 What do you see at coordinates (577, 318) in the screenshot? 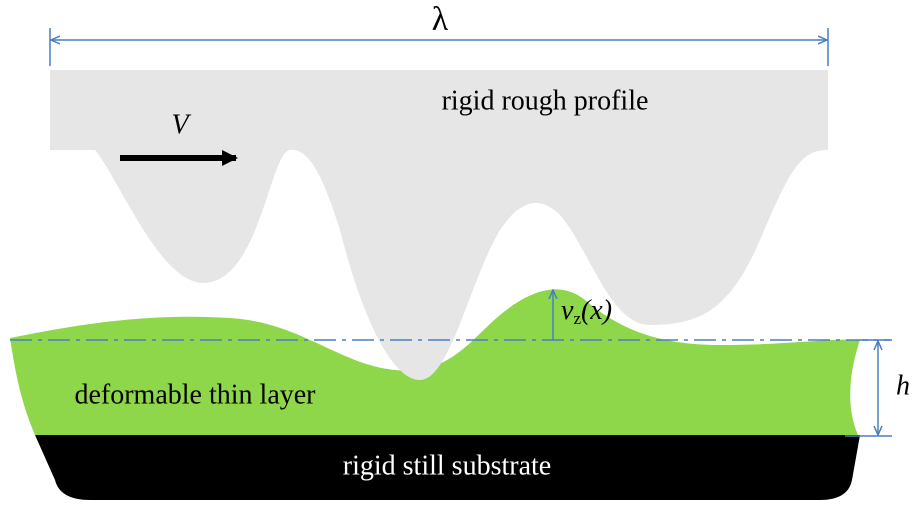
I see `subscript: z` at bounding box center [577, 318].